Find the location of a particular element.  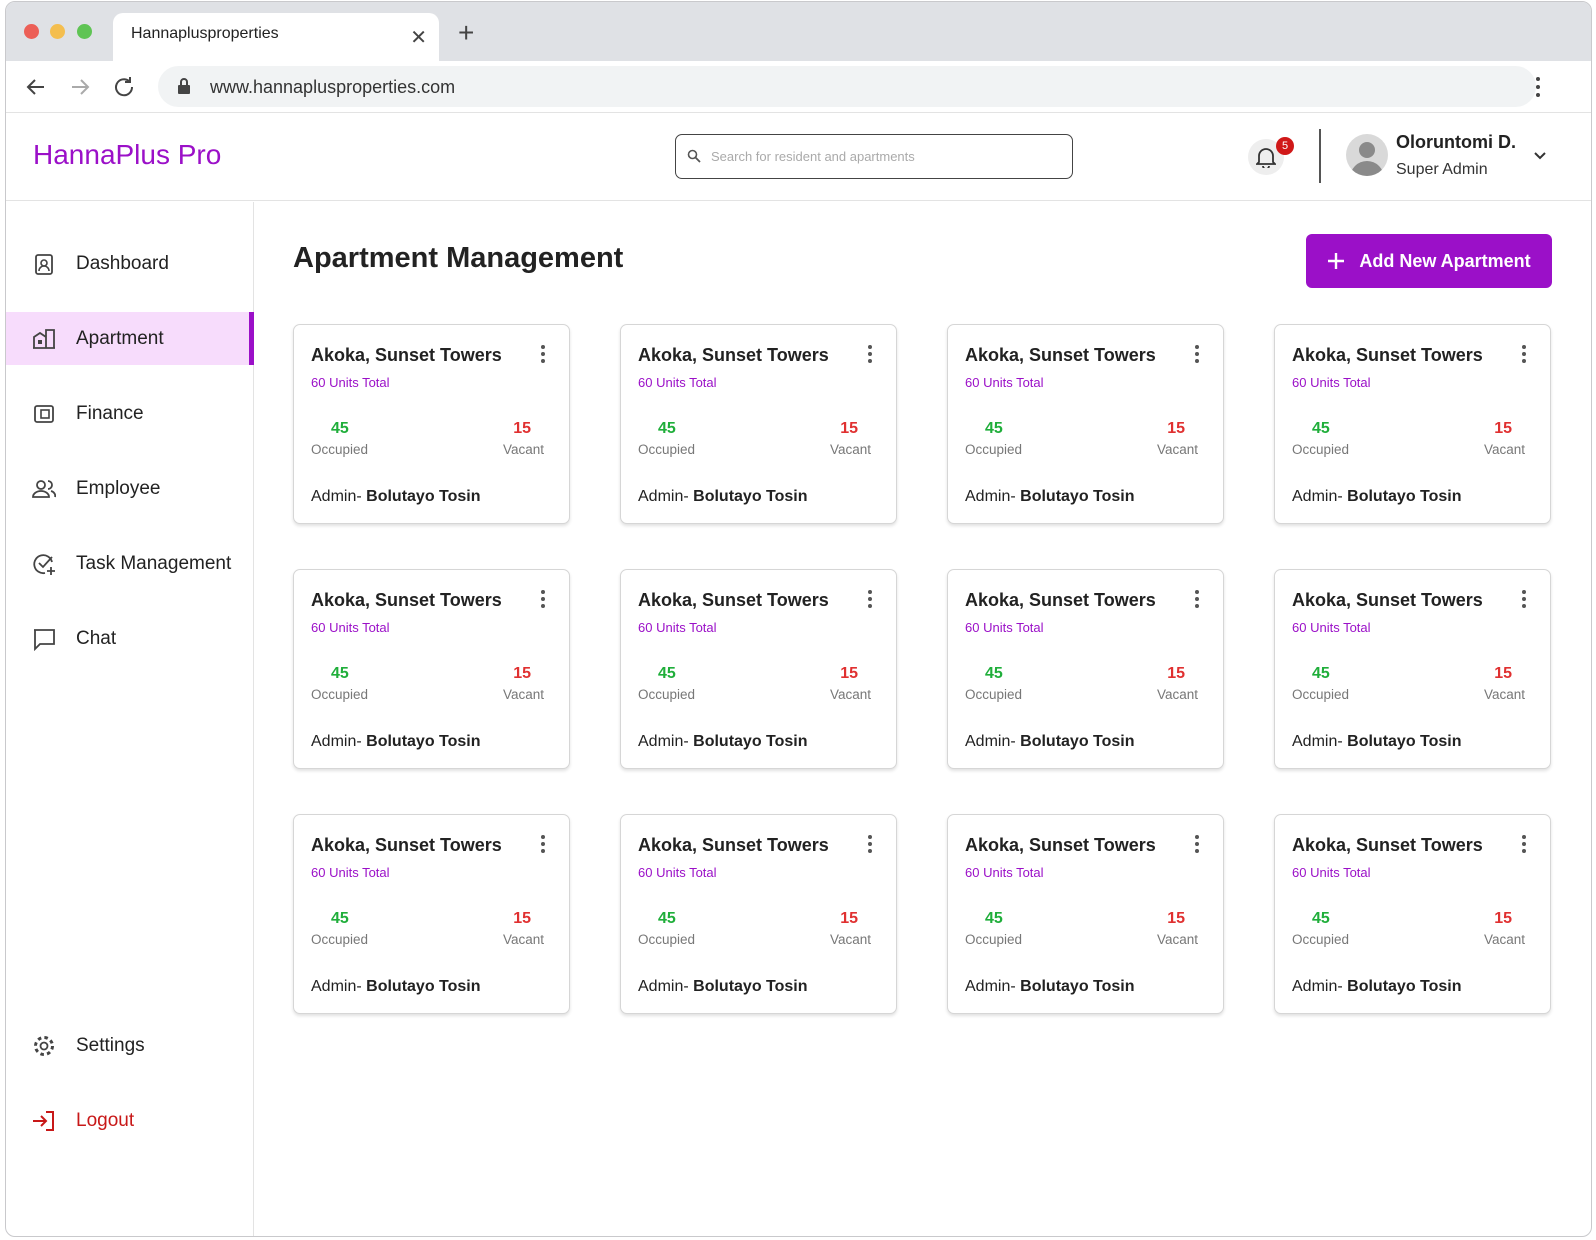

search-placeholder: Search for resident and apartments is located at coordinates (813, 156).